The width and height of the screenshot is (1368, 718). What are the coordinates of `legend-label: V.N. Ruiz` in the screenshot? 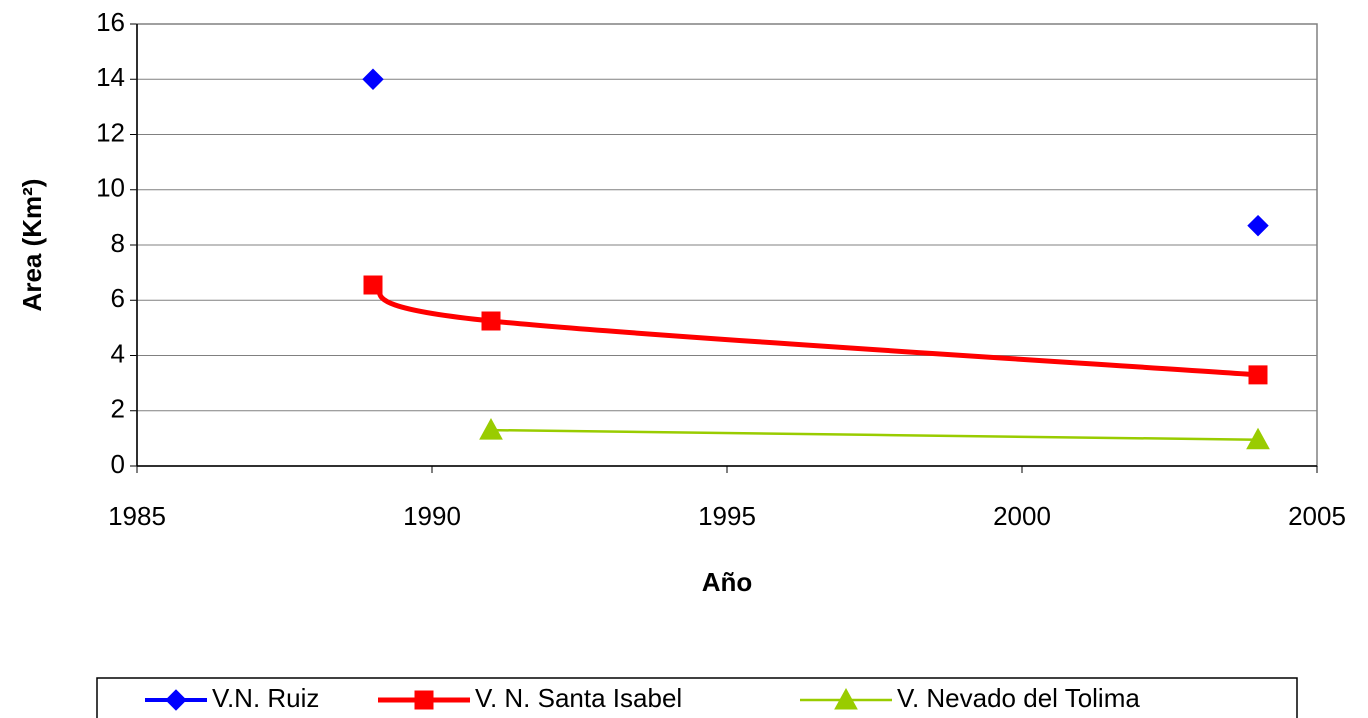 It's located at (265, 698).